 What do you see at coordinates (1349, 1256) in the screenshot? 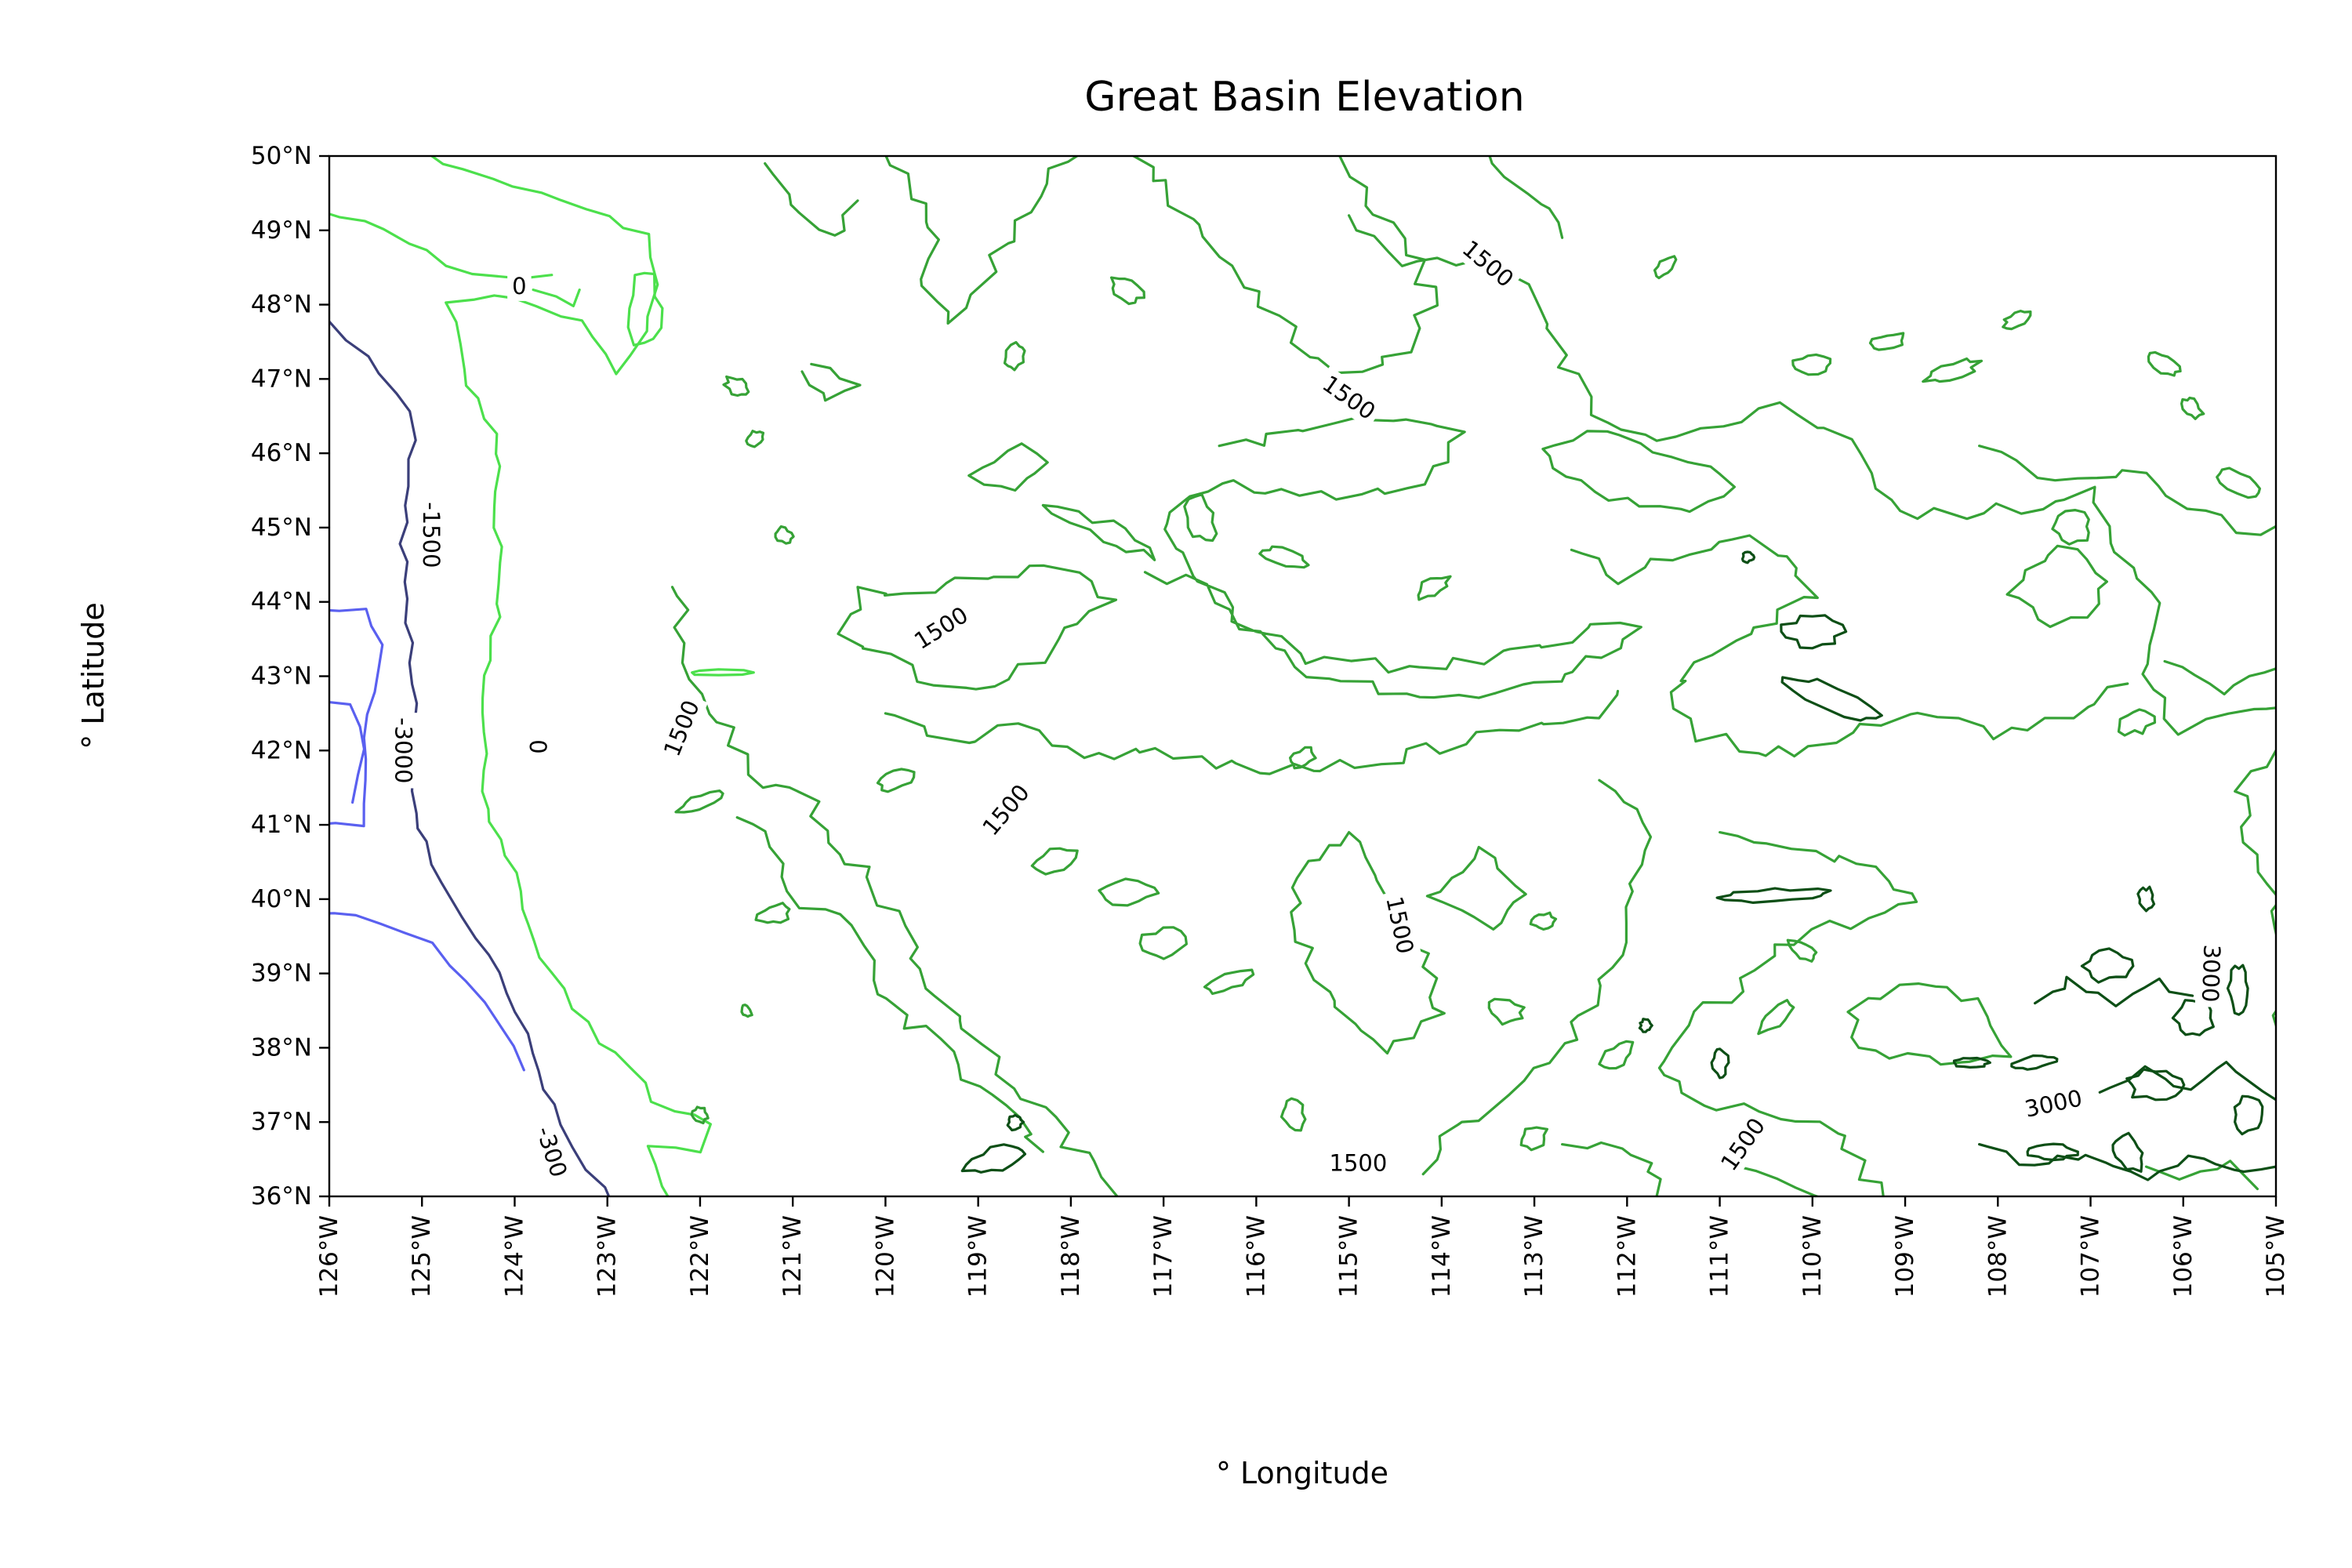
I see `x-tick-label: 115°W` at bounding box center [1349, 1256].